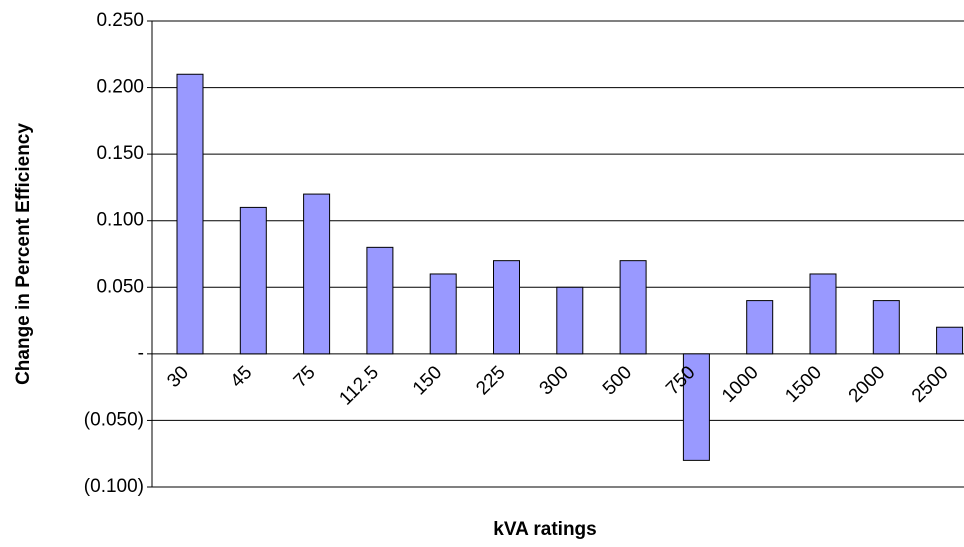 Image resolution: width=964 pixels, height=547 pixels. I want to click on x-tick-label: 300, so click(554, 380).